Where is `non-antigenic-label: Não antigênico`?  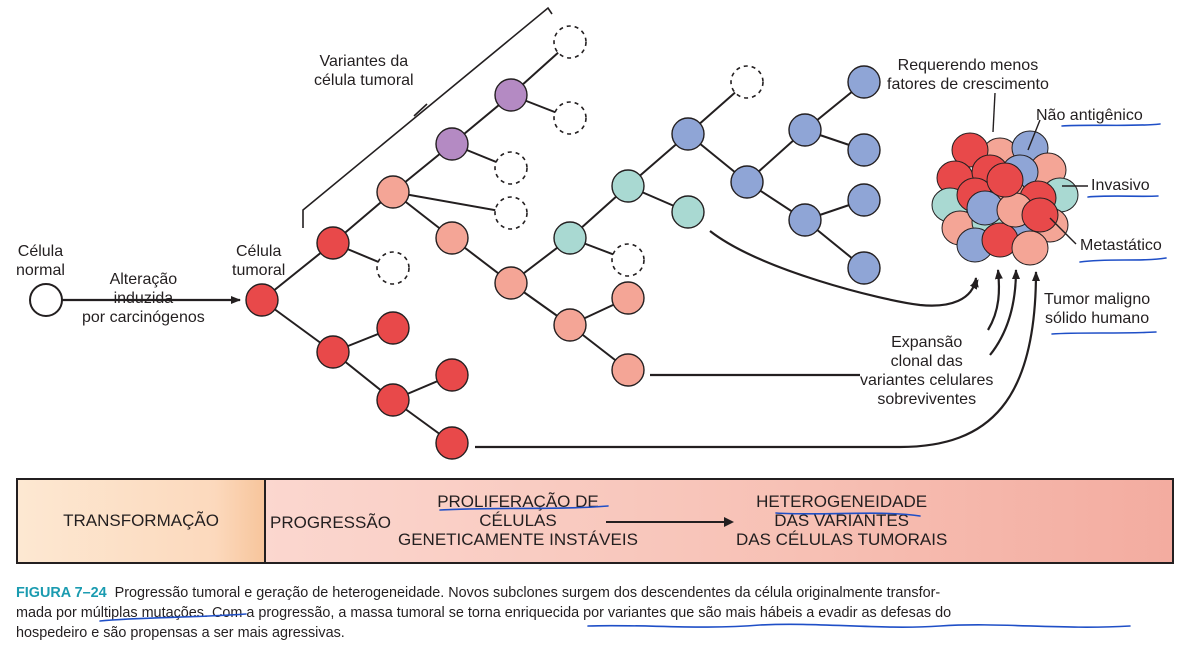
non-antigenic-label: Não antigênico is located at coordinates (1089, 115).